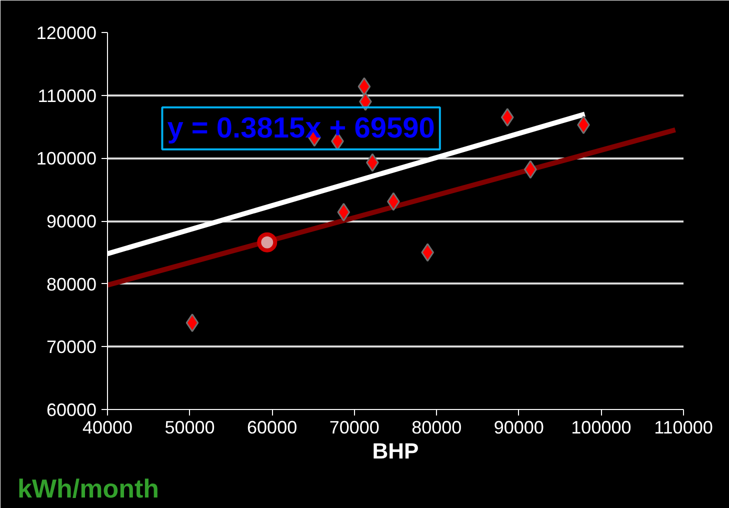  Describe the element at coordinates (437, 428) in the screenshot. I see `x-tick-label: 80000` at that location.